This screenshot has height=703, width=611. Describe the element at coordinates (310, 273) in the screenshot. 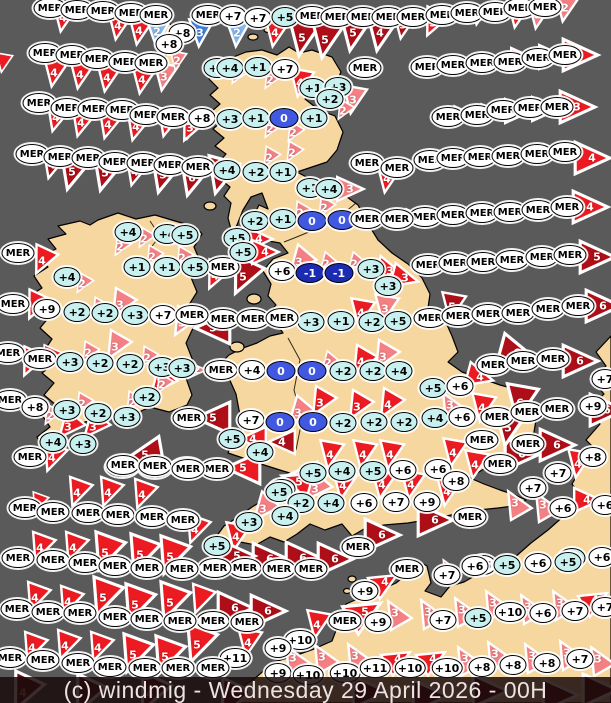

I see `temperature-marker: -1` at that location.